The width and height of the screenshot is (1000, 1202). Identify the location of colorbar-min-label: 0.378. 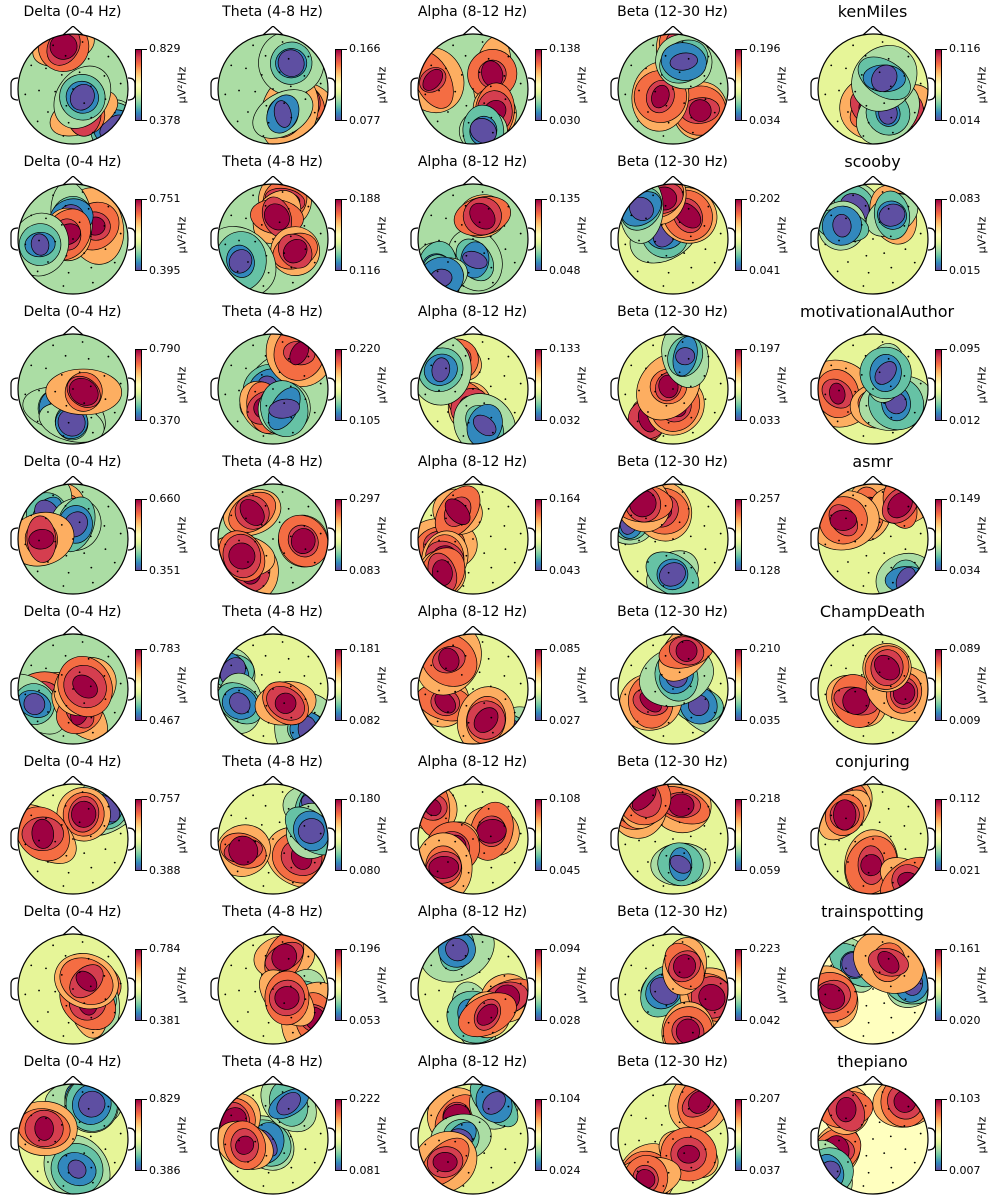
(165, 120).